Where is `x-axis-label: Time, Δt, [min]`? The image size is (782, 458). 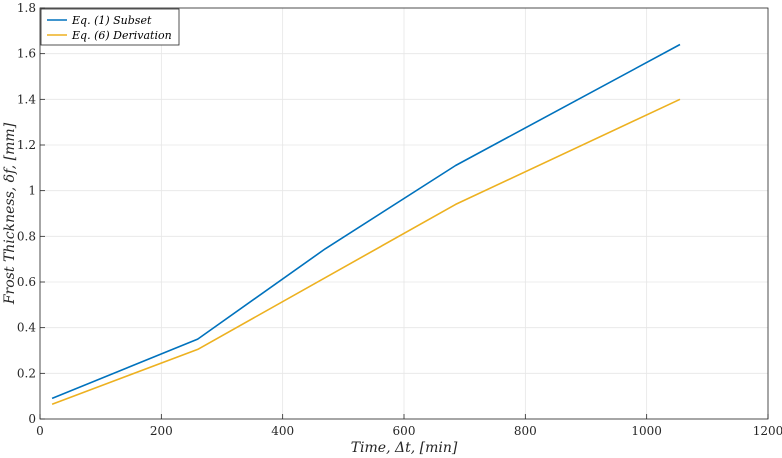 x-axis-label: Time, Δt, [min] is located at coordinates (404, 448).